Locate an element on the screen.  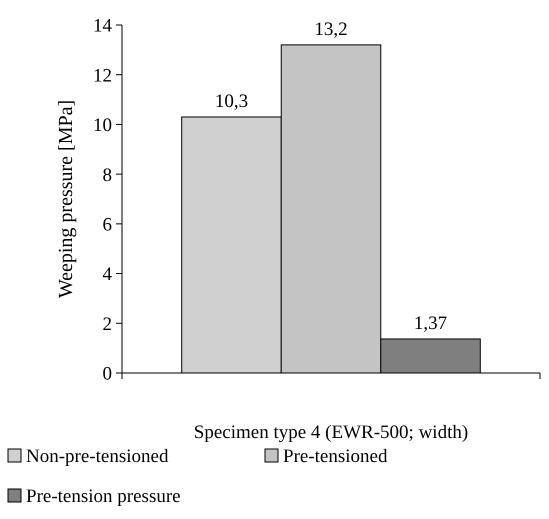
data-label: 1,37 is located at coordinates (431, 323).